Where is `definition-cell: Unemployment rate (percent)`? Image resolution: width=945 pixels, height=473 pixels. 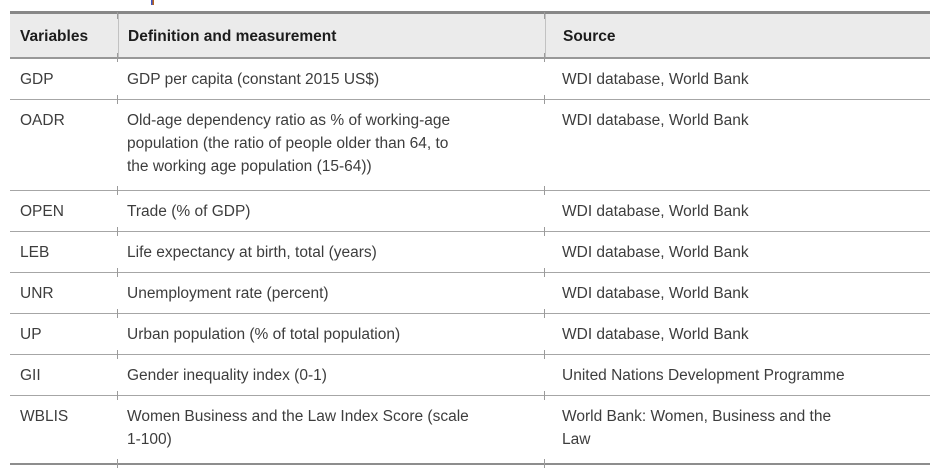
definition-cell: Unemployment rate (percent) is located at coordinates (228, 293).